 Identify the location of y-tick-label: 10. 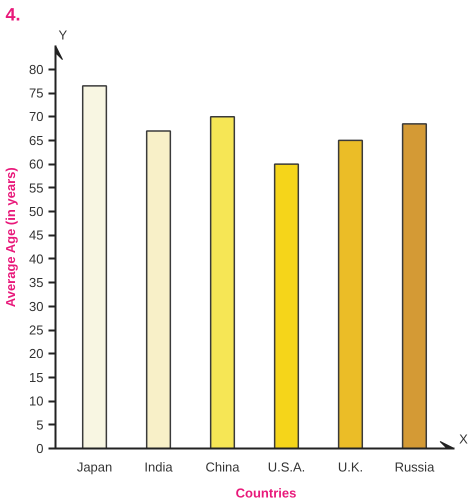
(36, 401).